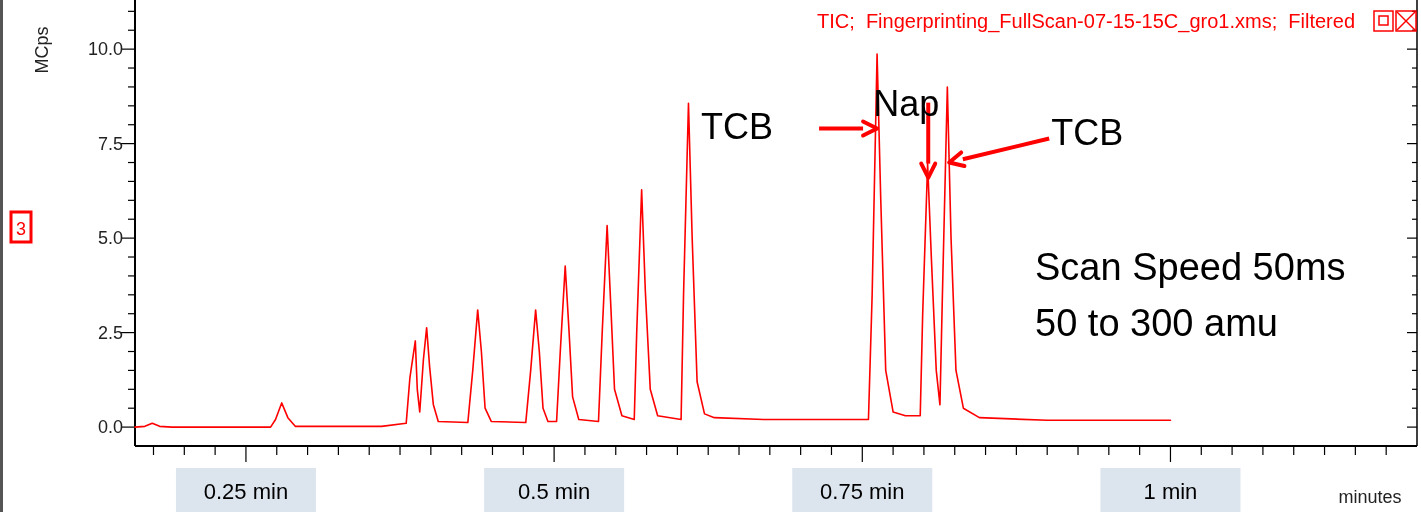  Describe the element at coordinates (1190, 295) in the screenshot. I see `annotation: Scan Speed 50ms 50 to 300 amu` at that location.